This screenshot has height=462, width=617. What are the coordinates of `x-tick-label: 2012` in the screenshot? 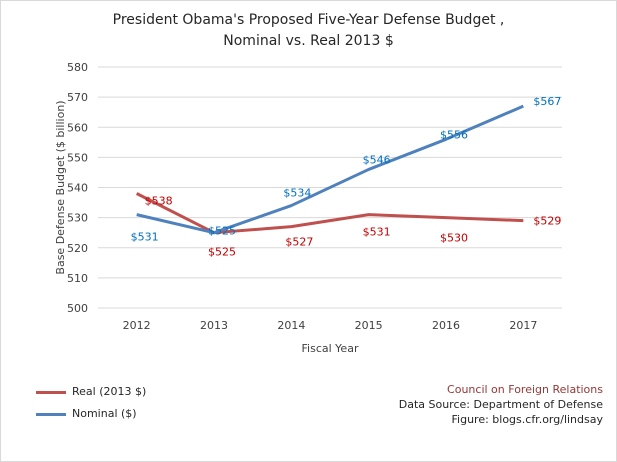 It's located at (137, 325).